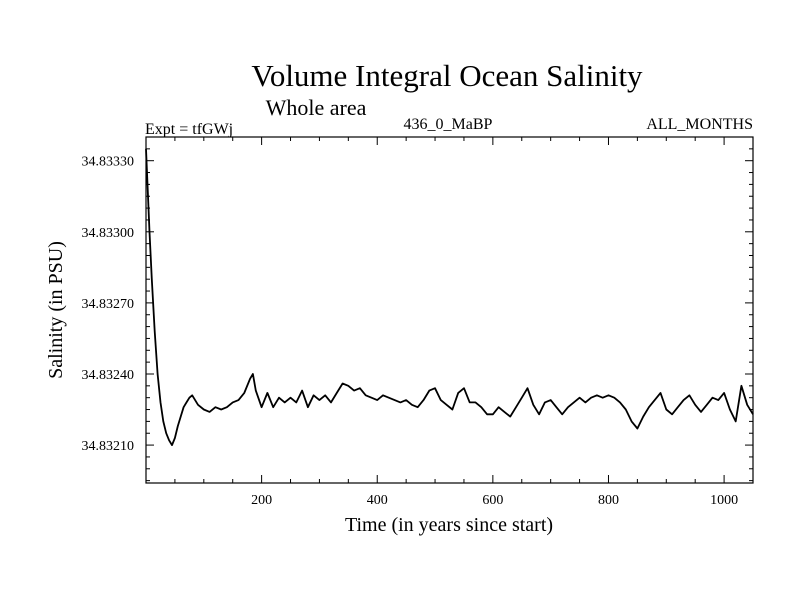 The height and width of the screenshot is (600, 800). Describe the element at coordinates (108, 375) in the screenshot. I see `y-tick-label: 34.83240` at that location.